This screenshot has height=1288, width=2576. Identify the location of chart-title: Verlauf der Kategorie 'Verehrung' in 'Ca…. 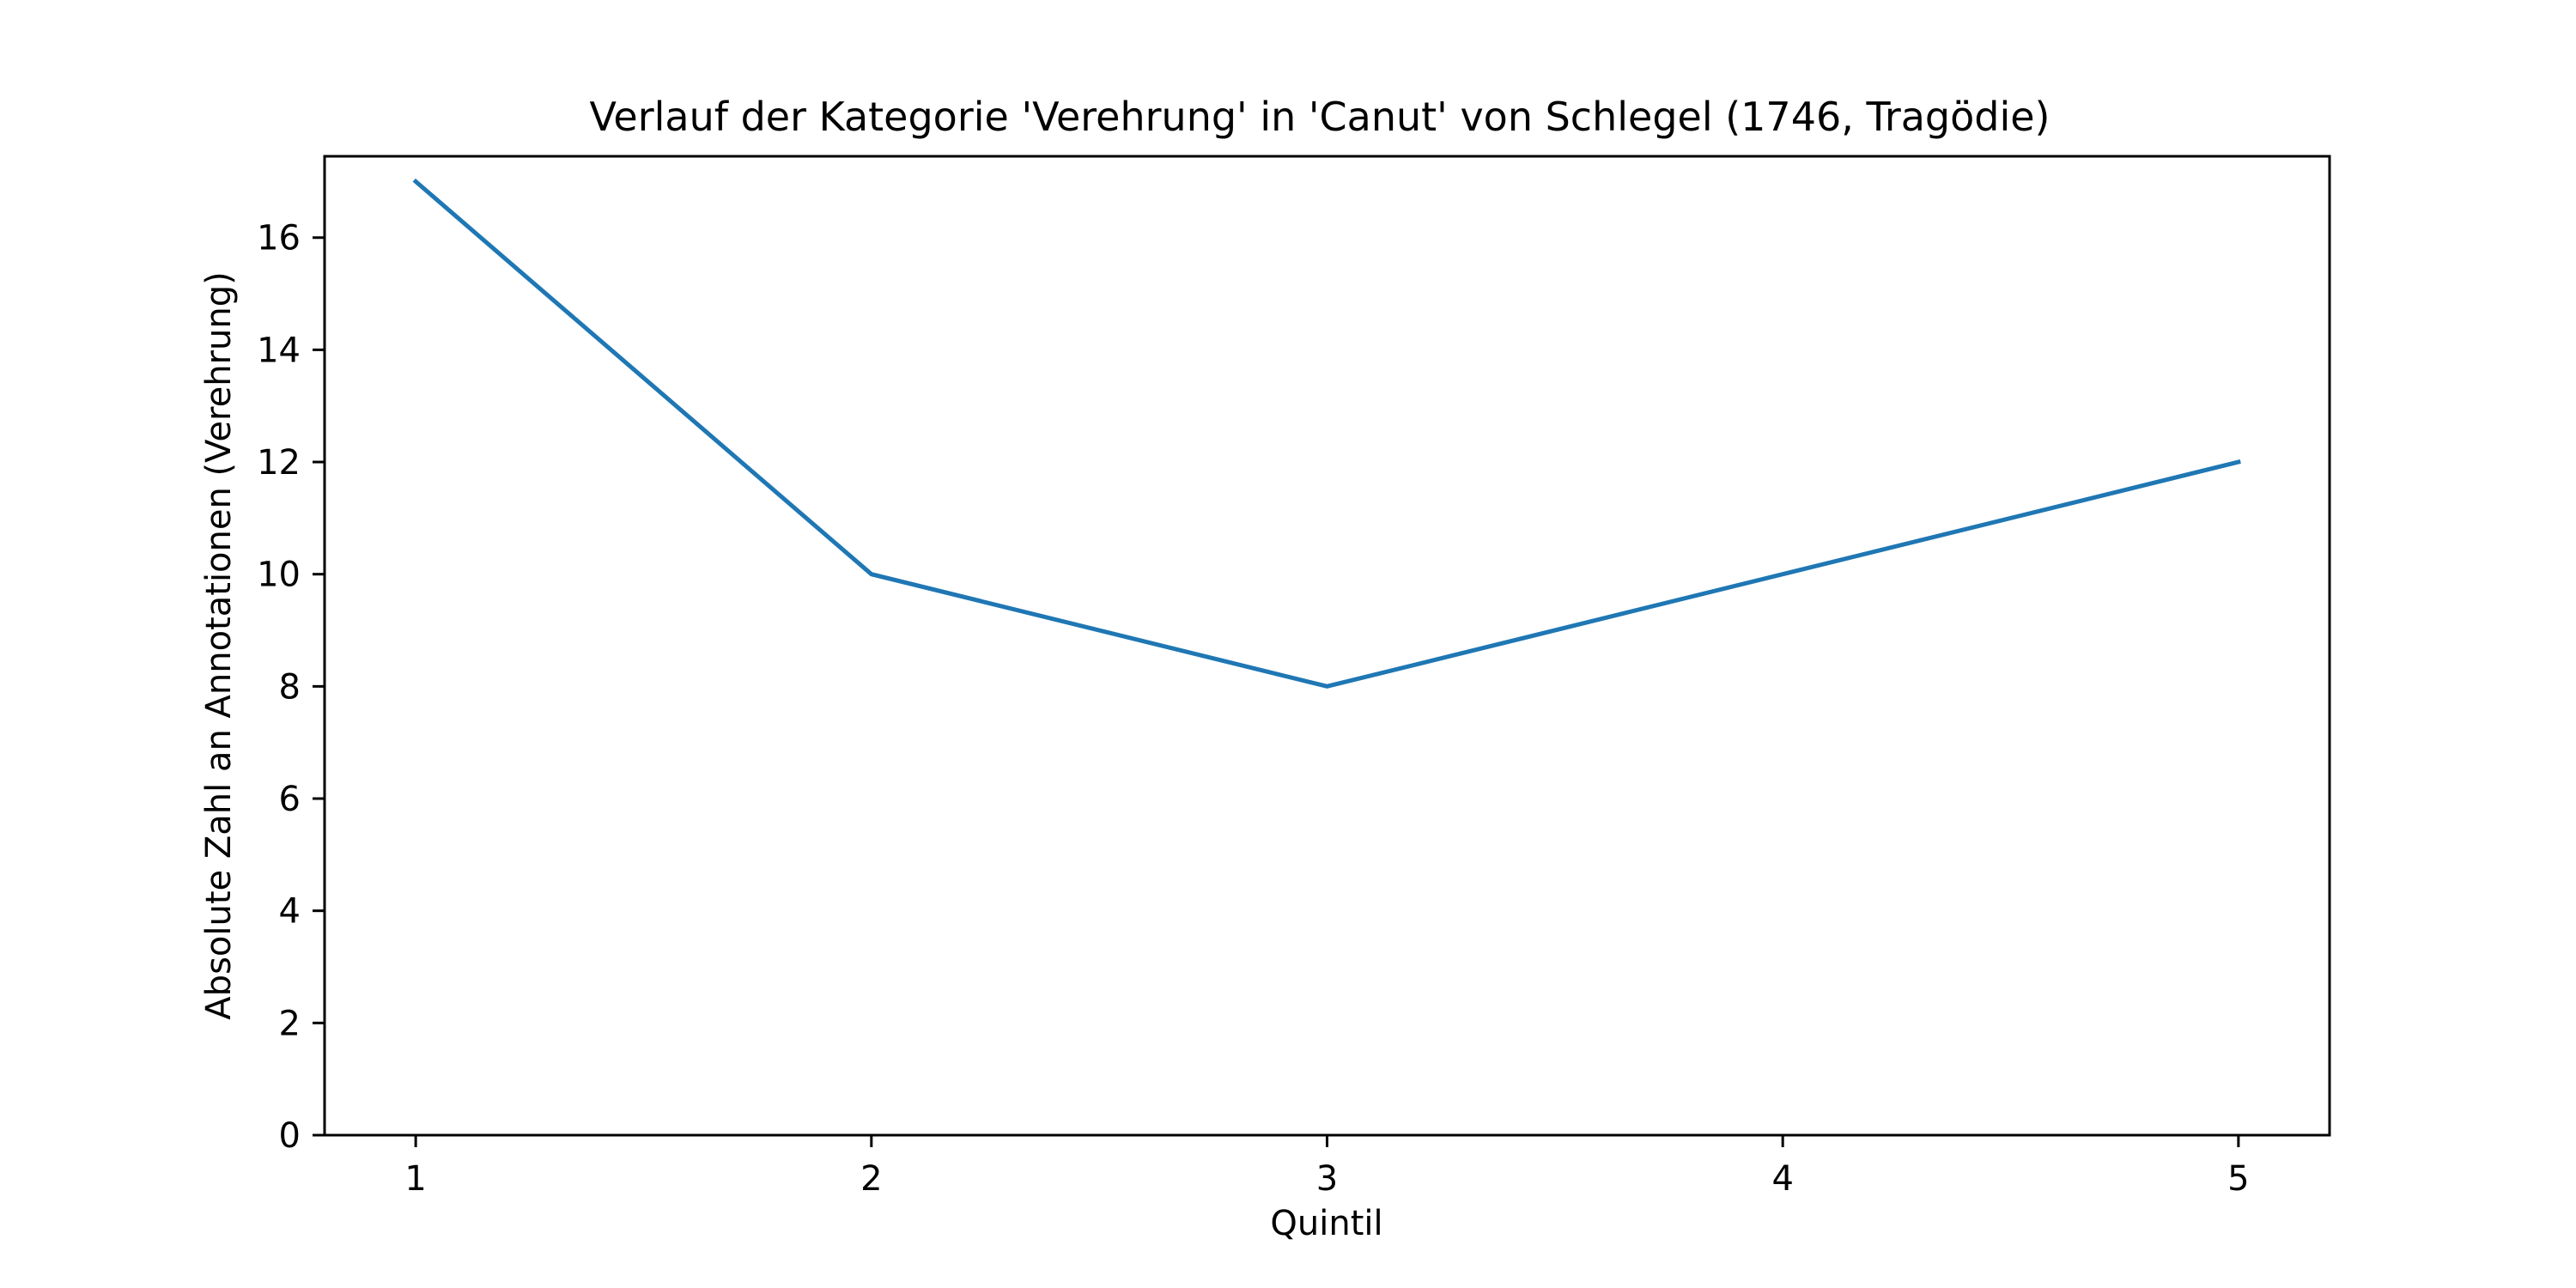
(1320, 117).